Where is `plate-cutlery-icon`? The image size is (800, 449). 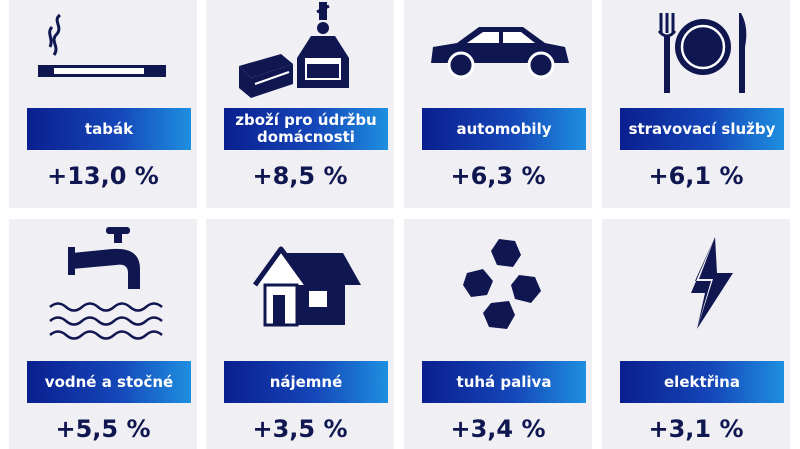
plate-cutlery-icon is located at coordinates (696, 52).